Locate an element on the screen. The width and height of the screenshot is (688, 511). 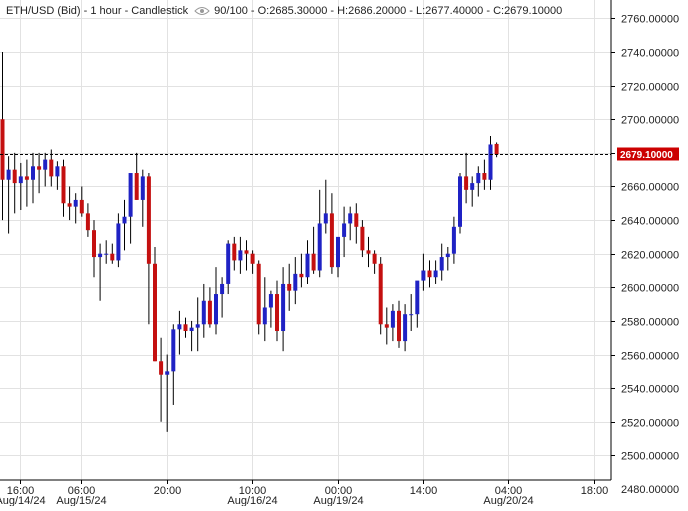
y-tick-label: 2700.00000 is located at coordinates (650, 121).